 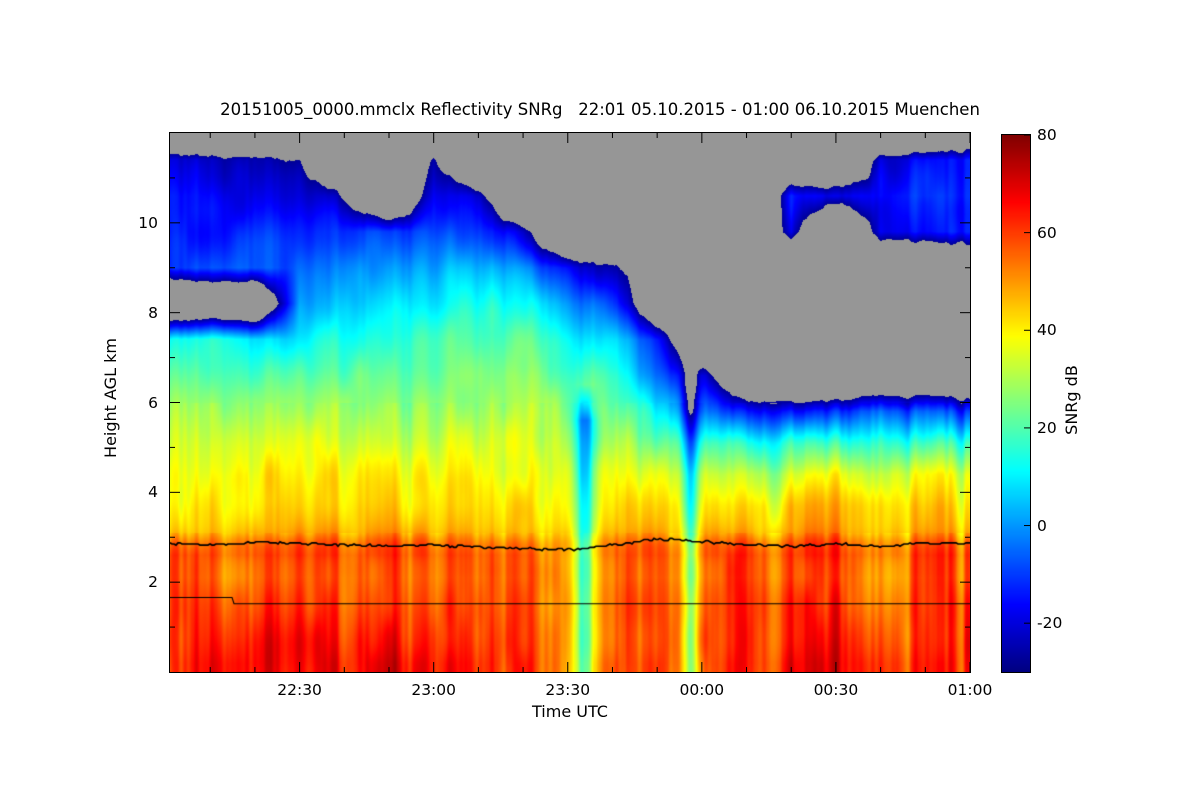 What do you see at coordinates (1071, 400) in the screenshot?
I see `colorbar-label: SNRg dB` at bounding box center [1071, 400].